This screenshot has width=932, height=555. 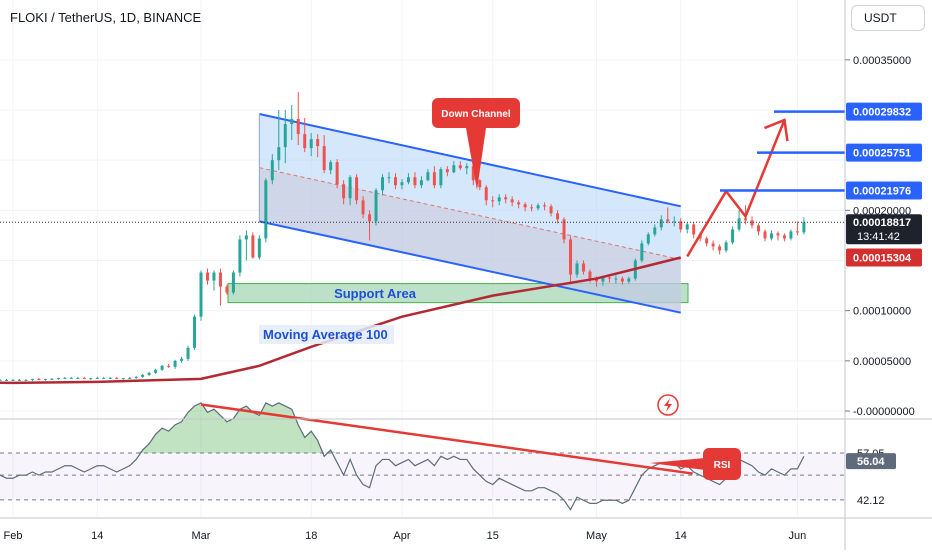 What do you see at coordinates (596, 536) in the screenshot?
I see `time-tick-label: May` at bounding box center [596, 536].